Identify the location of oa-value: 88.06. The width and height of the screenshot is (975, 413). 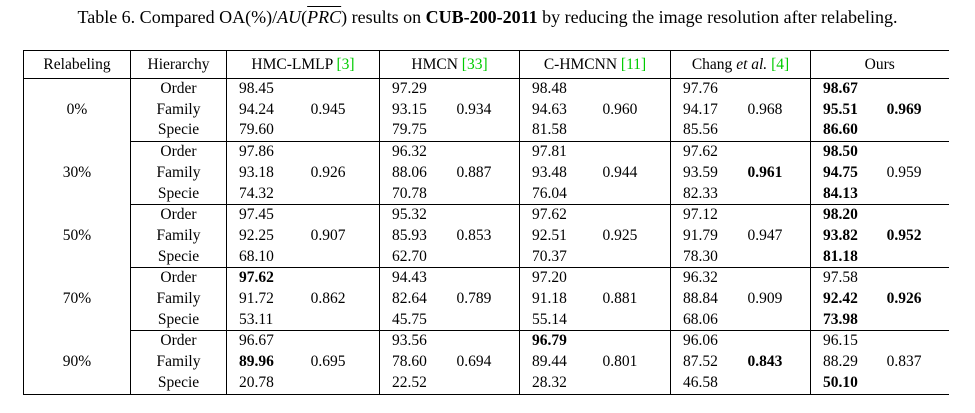
(409, 172).